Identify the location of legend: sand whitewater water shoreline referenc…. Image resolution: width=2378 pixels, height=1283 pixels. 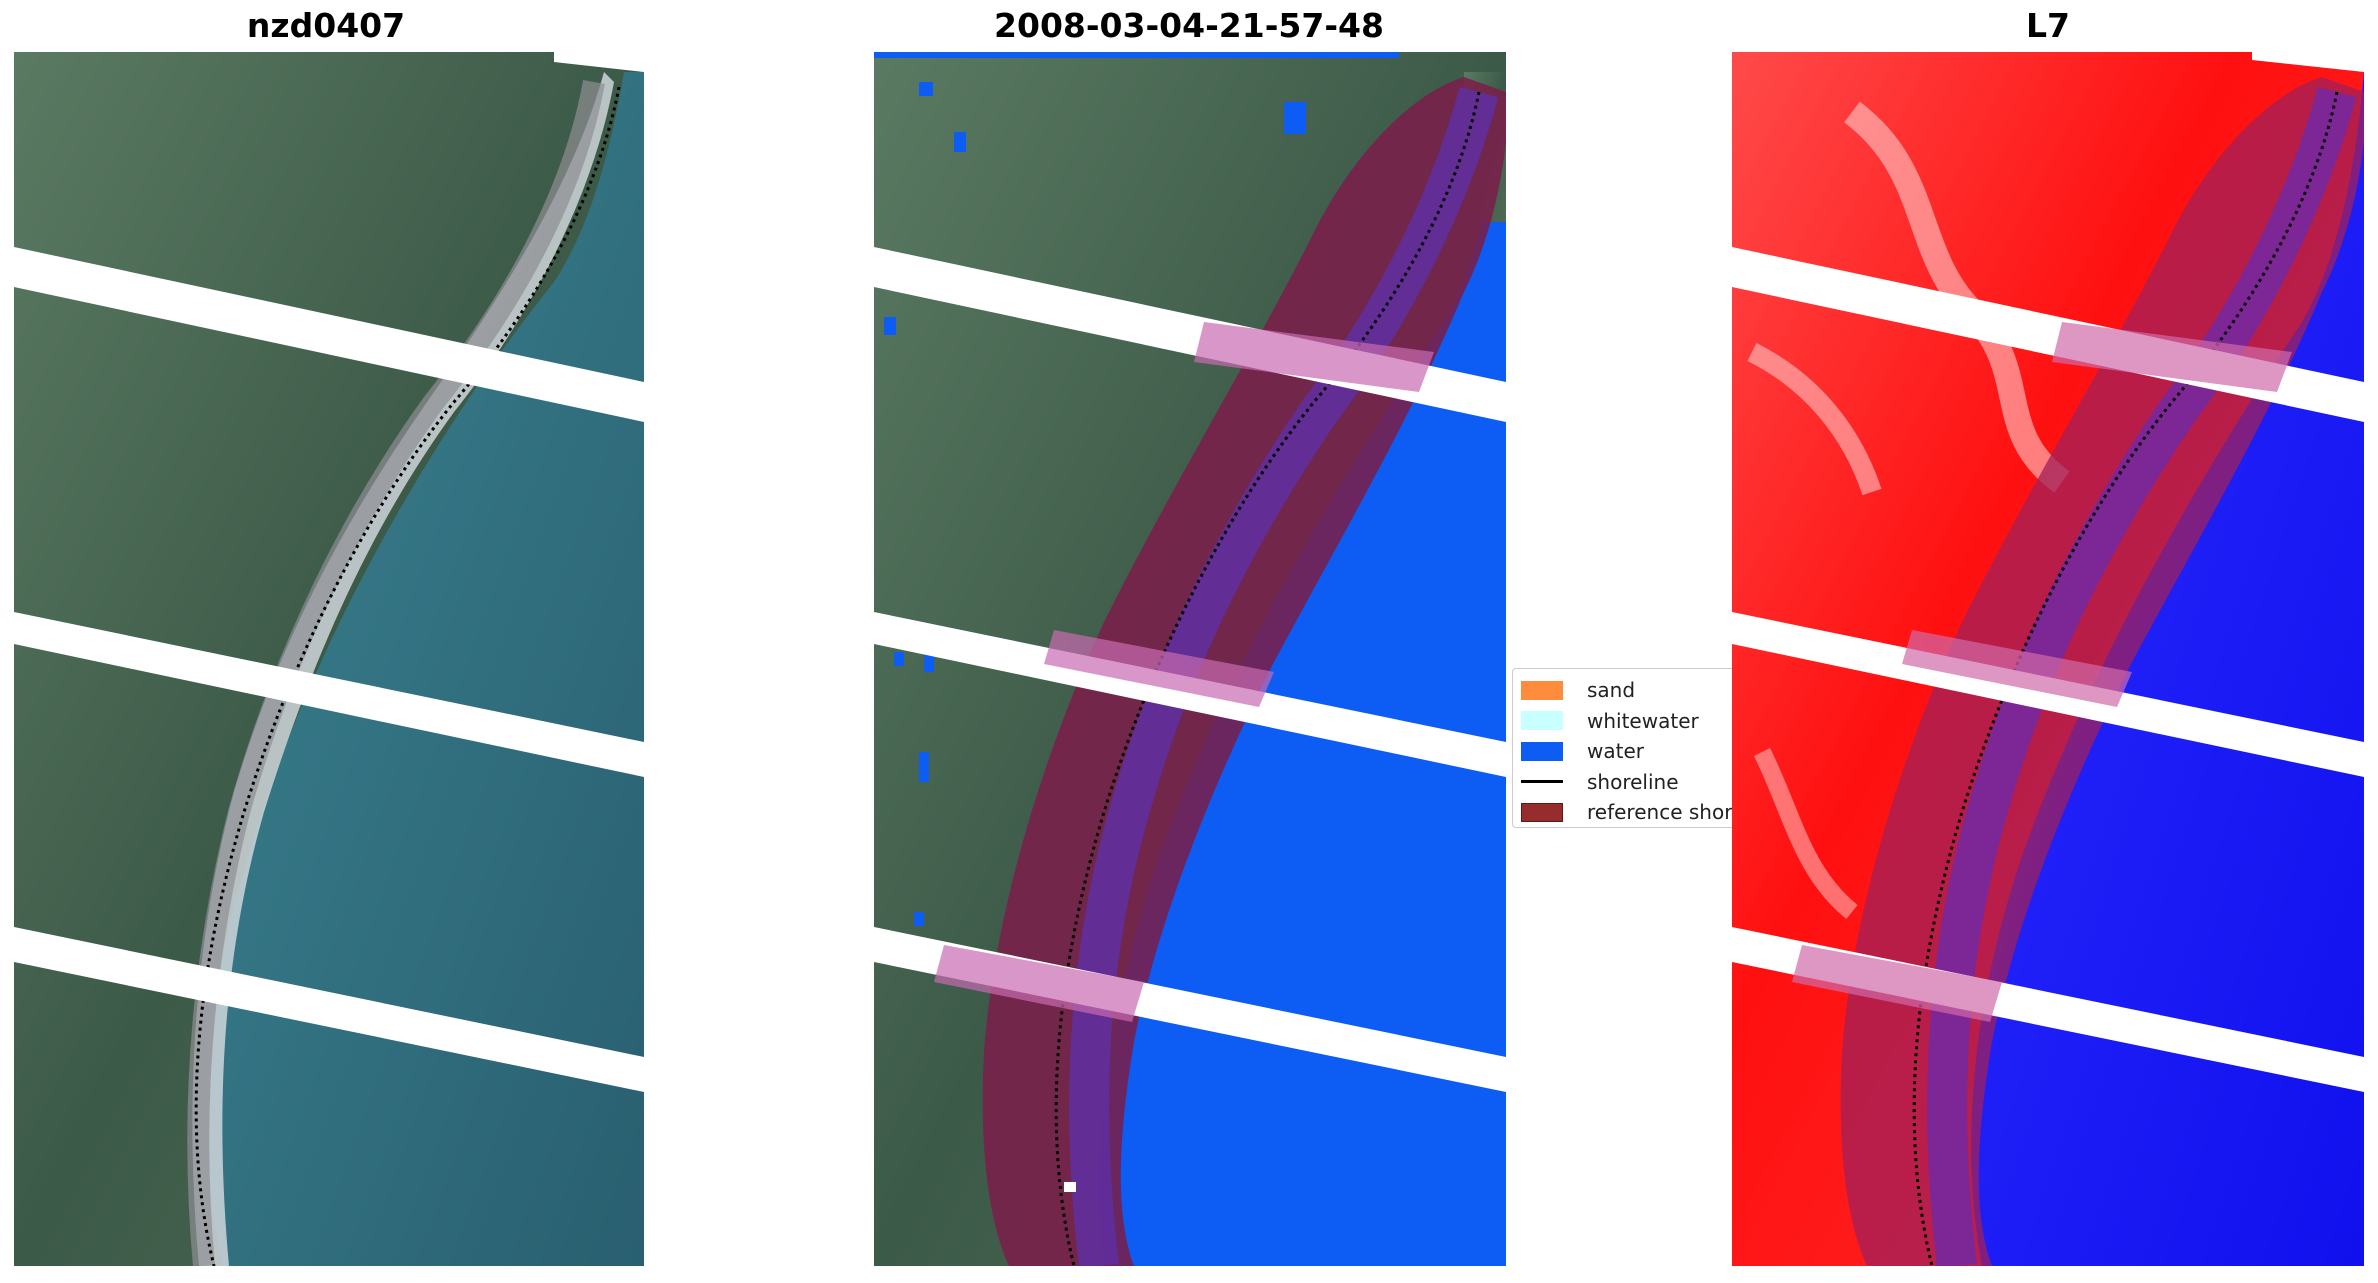
(1627, 748).